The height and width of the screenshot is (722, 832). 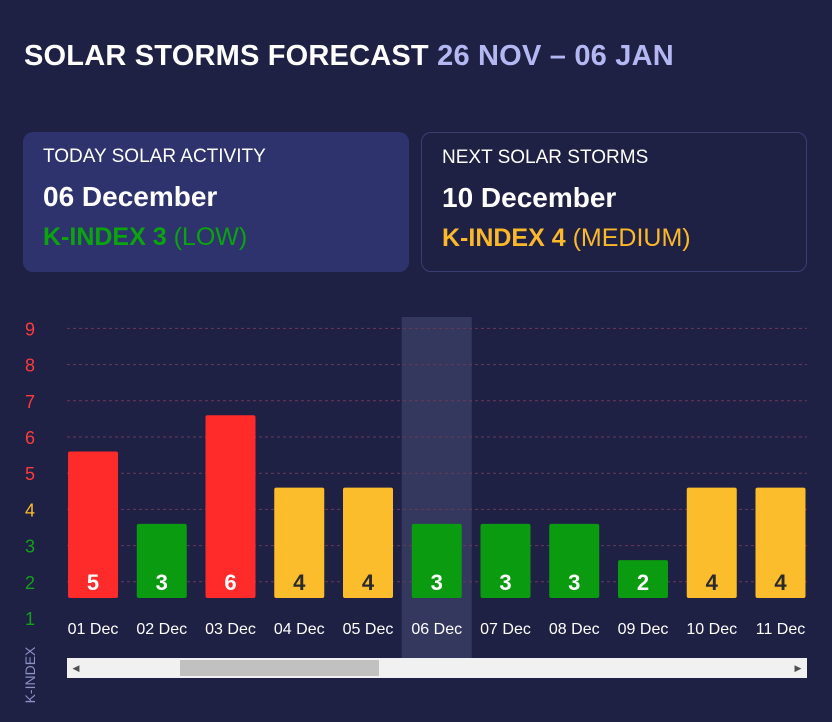 What do you see at coordinates (161, 629) in the screenshot?
I see `x-tick-label: 02 Dec` at bounding box center [161, 629].